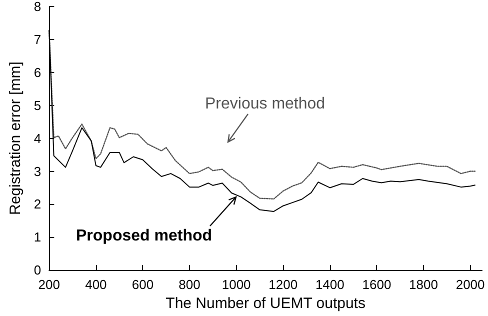 The width and height of the screenshot is (488, 316). I want to click on x-tick-label: 400, so click(96, 284).